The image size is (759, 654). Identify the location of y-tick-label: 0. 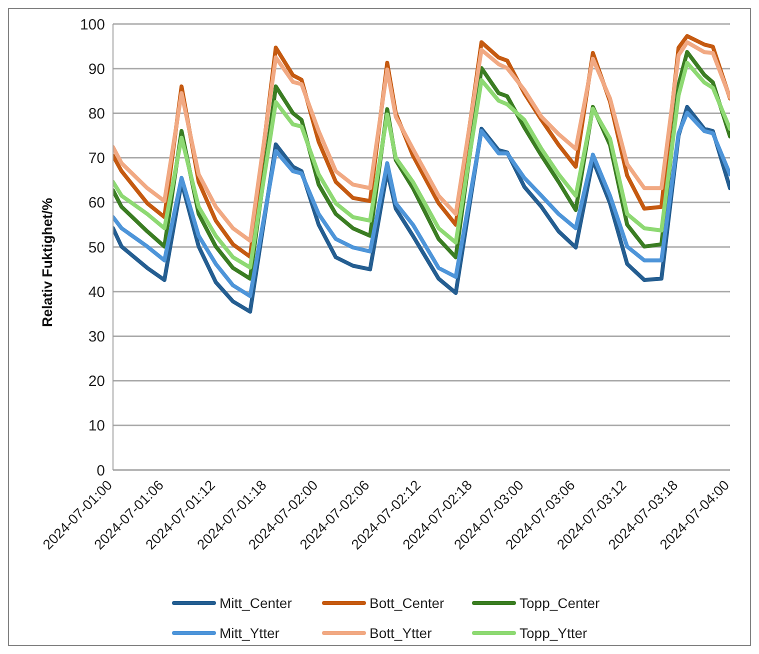
(100, 471).